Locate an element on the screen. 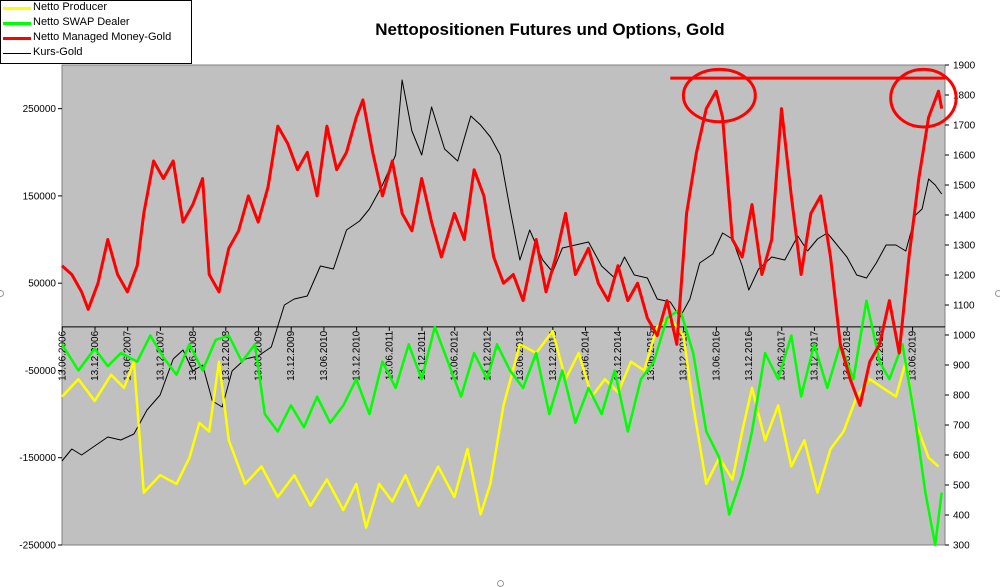  x-axis-tick-label: 13.12.2010 is located at coordinates (357, 355).